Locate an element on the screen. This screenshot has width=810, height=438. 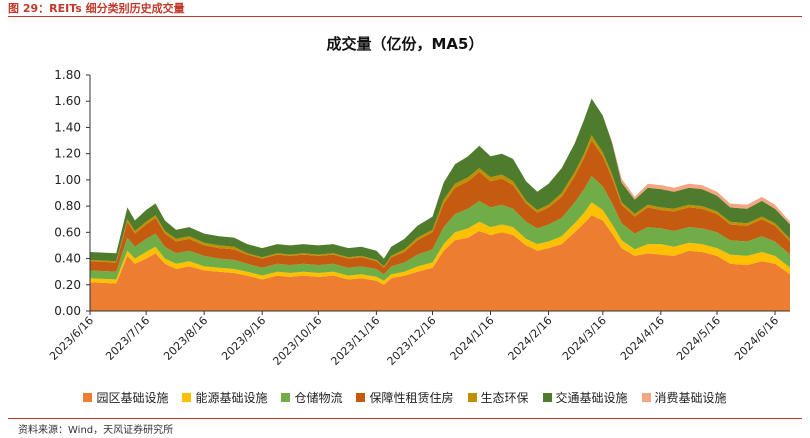
caption-rule is located at coordinates (405, 16).